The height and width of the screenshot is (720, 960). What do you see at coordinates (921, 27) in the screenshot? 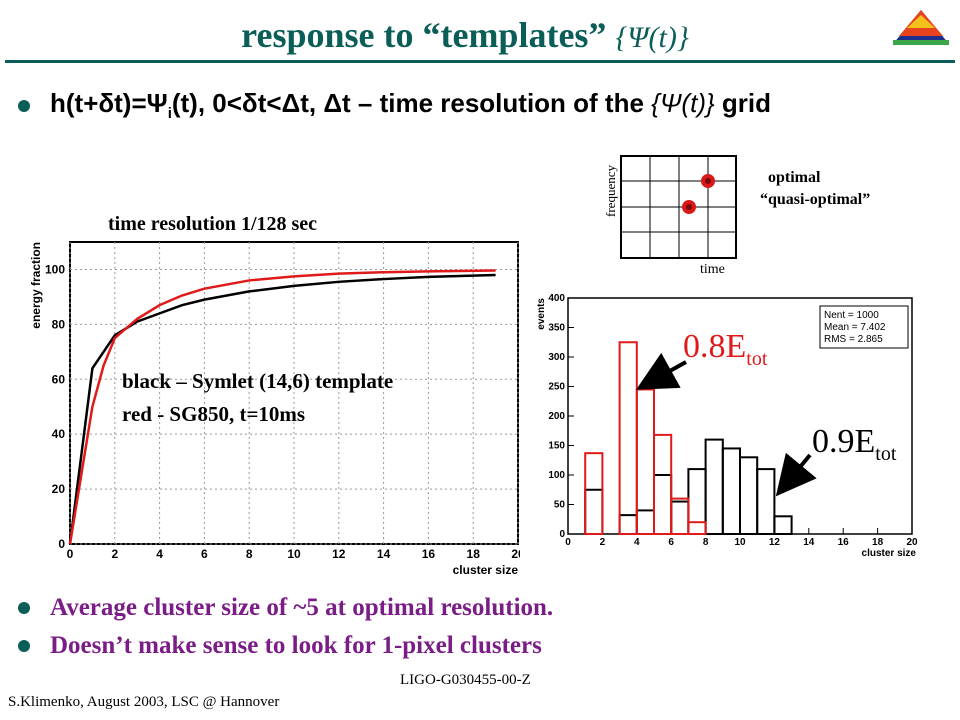
I see `ligo-logo-icon` at bounding box center [921, 27].